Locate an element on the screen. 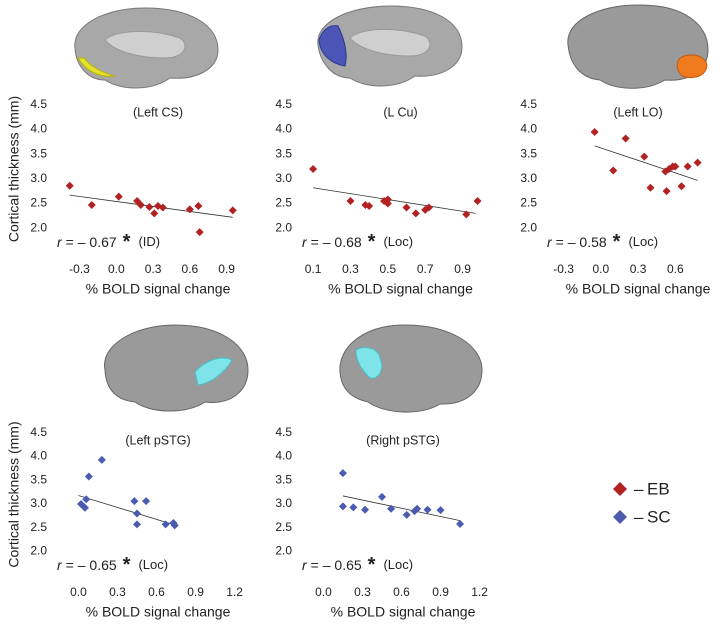 The height and width of the screenshot is (631, 728). x-tick-label: 0.1 is located at coordinates (313, 269).